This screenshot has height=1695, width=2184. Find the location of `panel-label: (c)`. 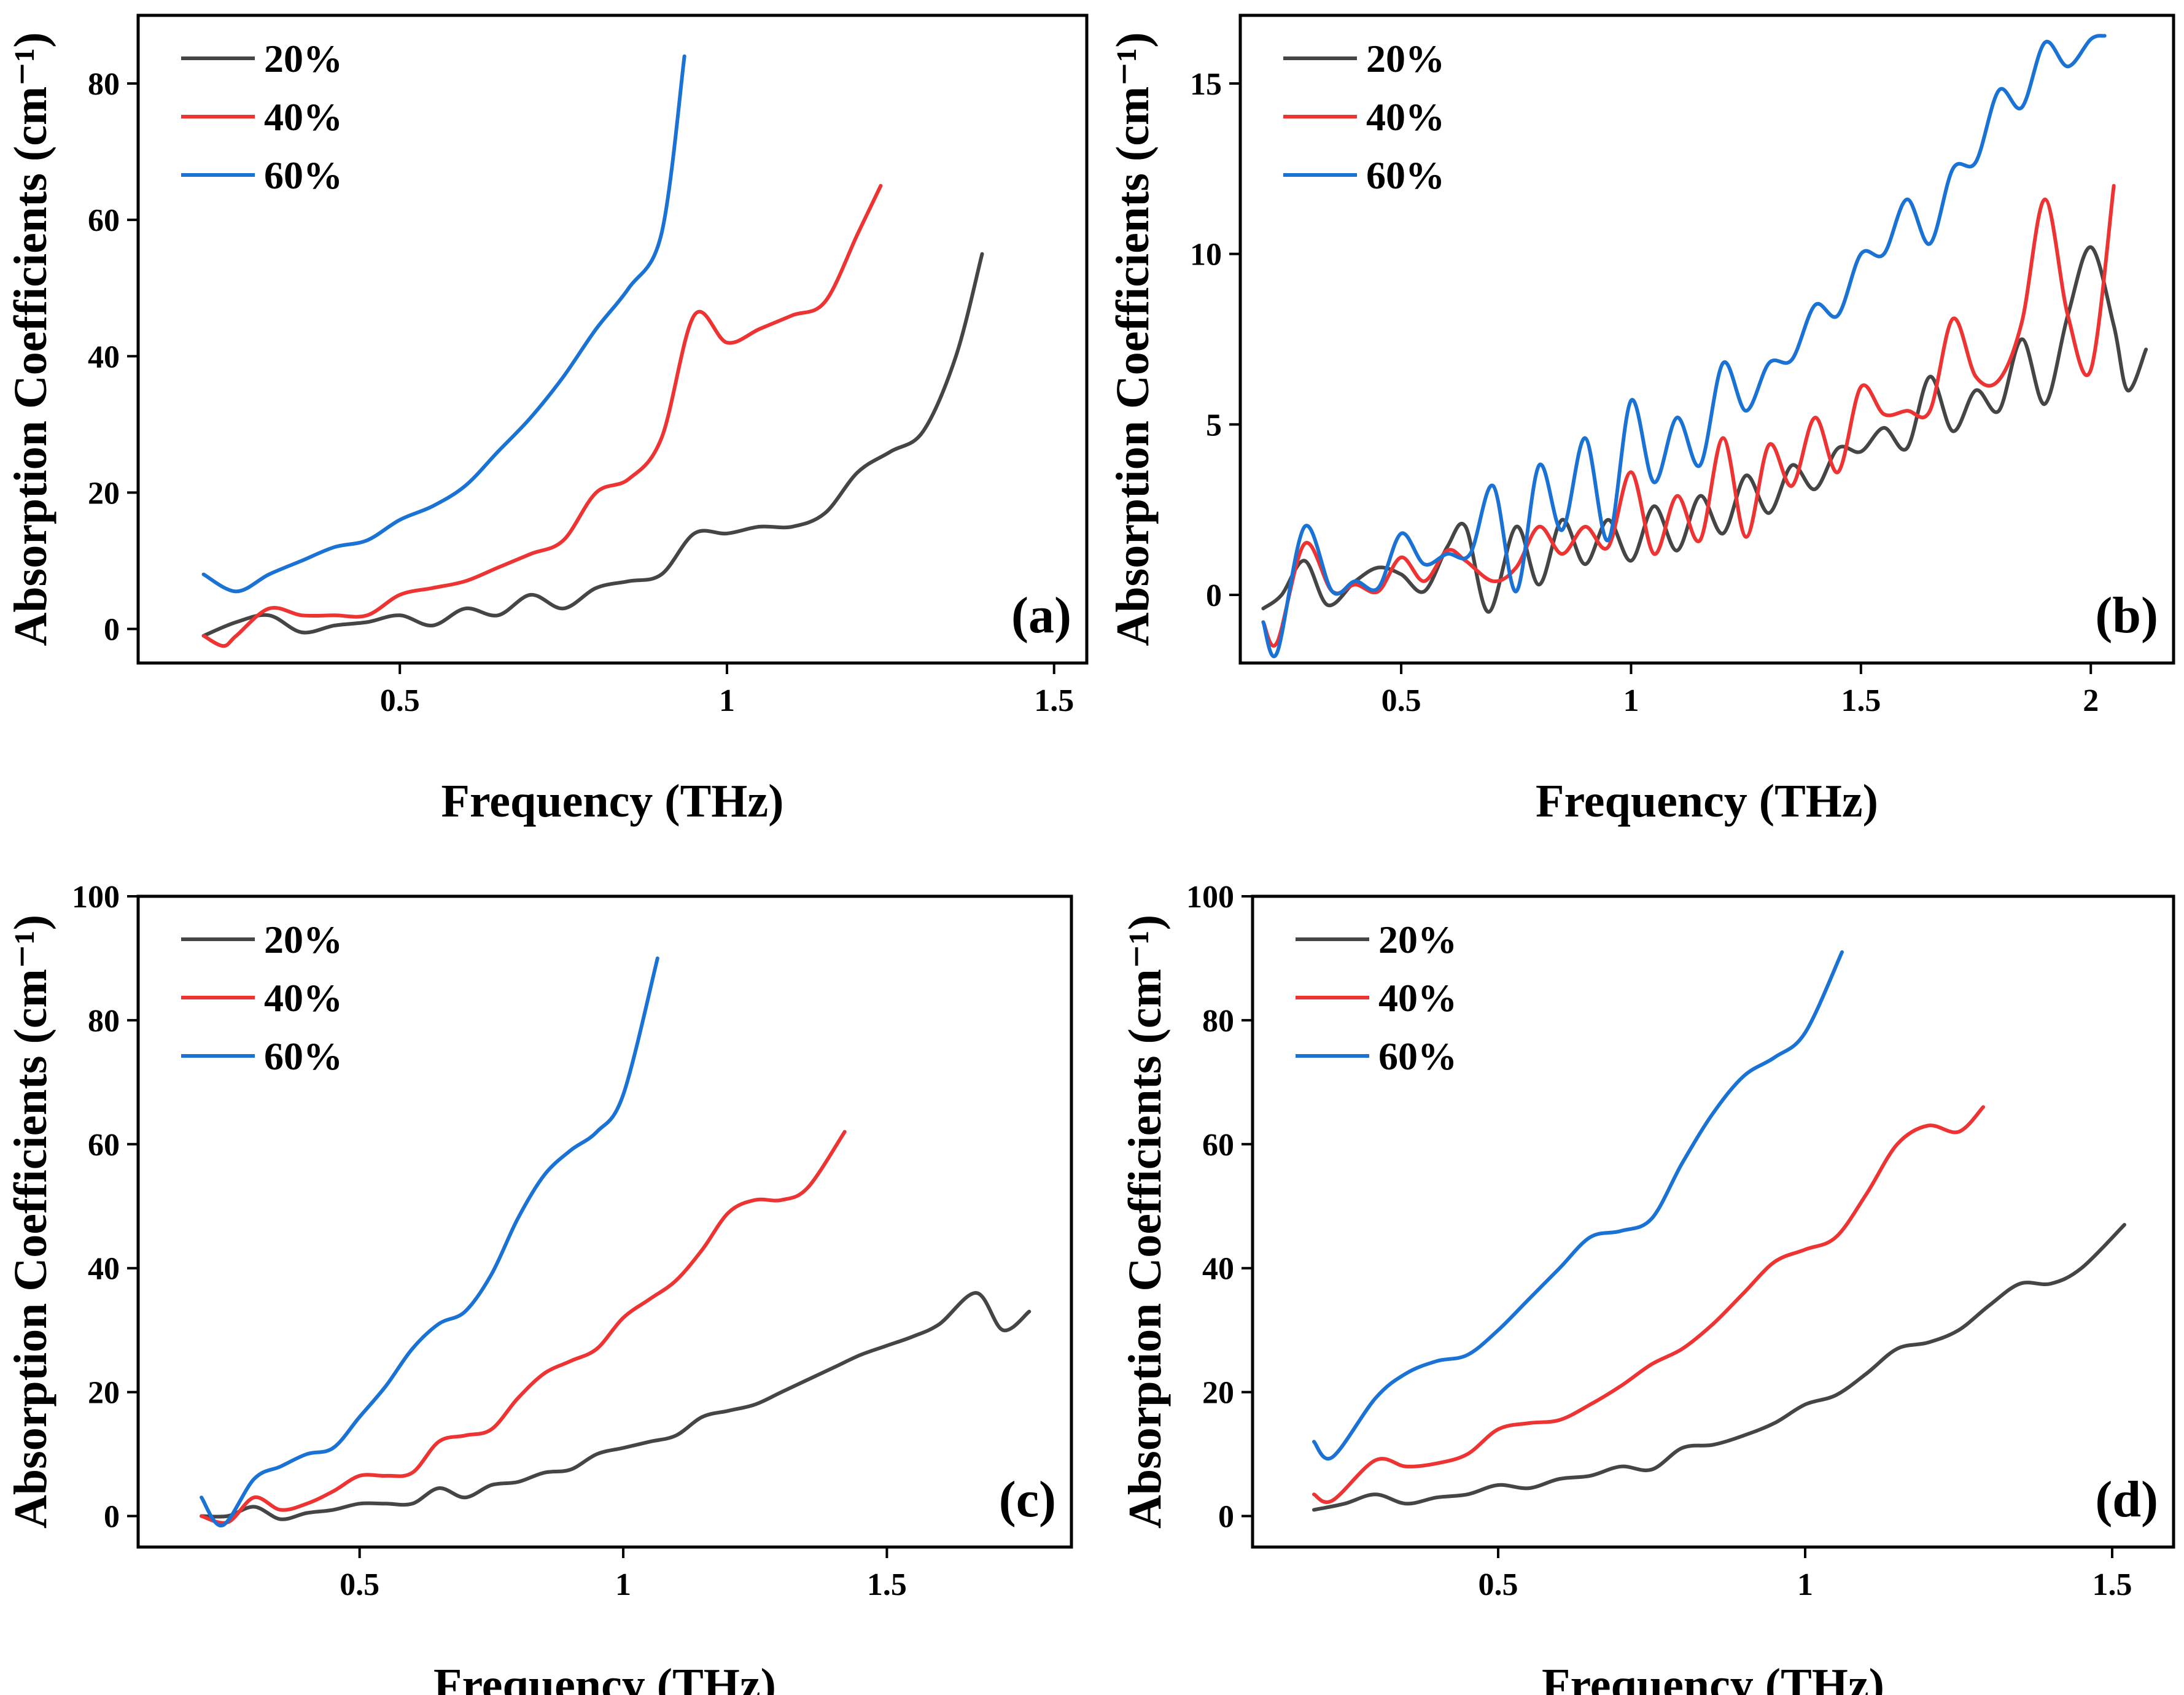

panel-label: (c) is located at coordinates (1027, 1500).